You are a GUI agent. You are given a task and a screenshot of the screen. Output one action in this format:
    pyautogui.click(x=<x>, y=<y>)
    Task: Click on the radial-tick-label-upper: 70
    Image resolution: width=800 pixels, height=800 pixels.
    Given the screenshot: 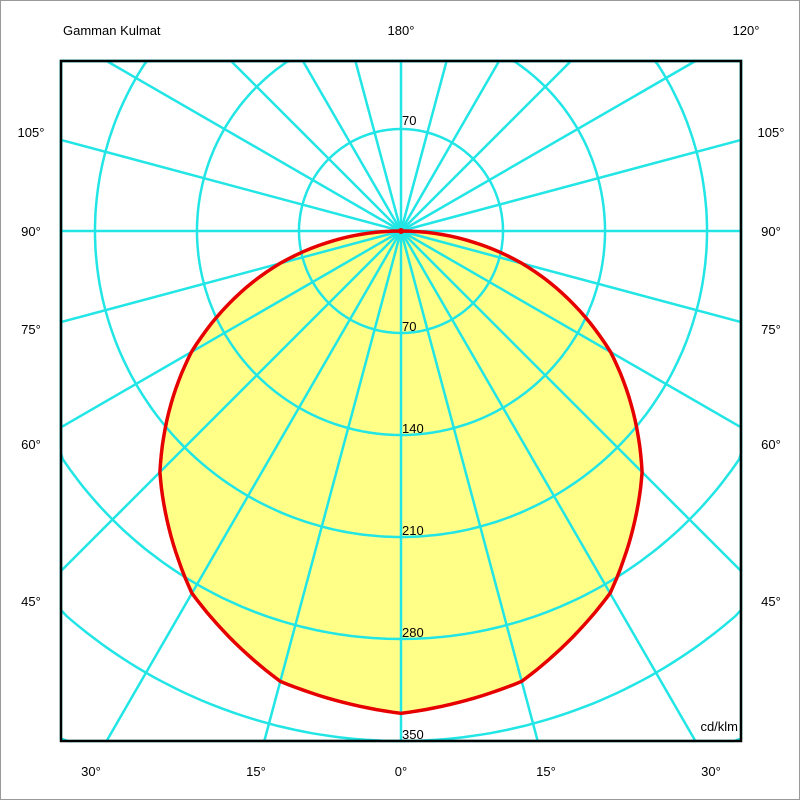 What is the action you would take?
    pyautogui.click(x=409, y=120)
    